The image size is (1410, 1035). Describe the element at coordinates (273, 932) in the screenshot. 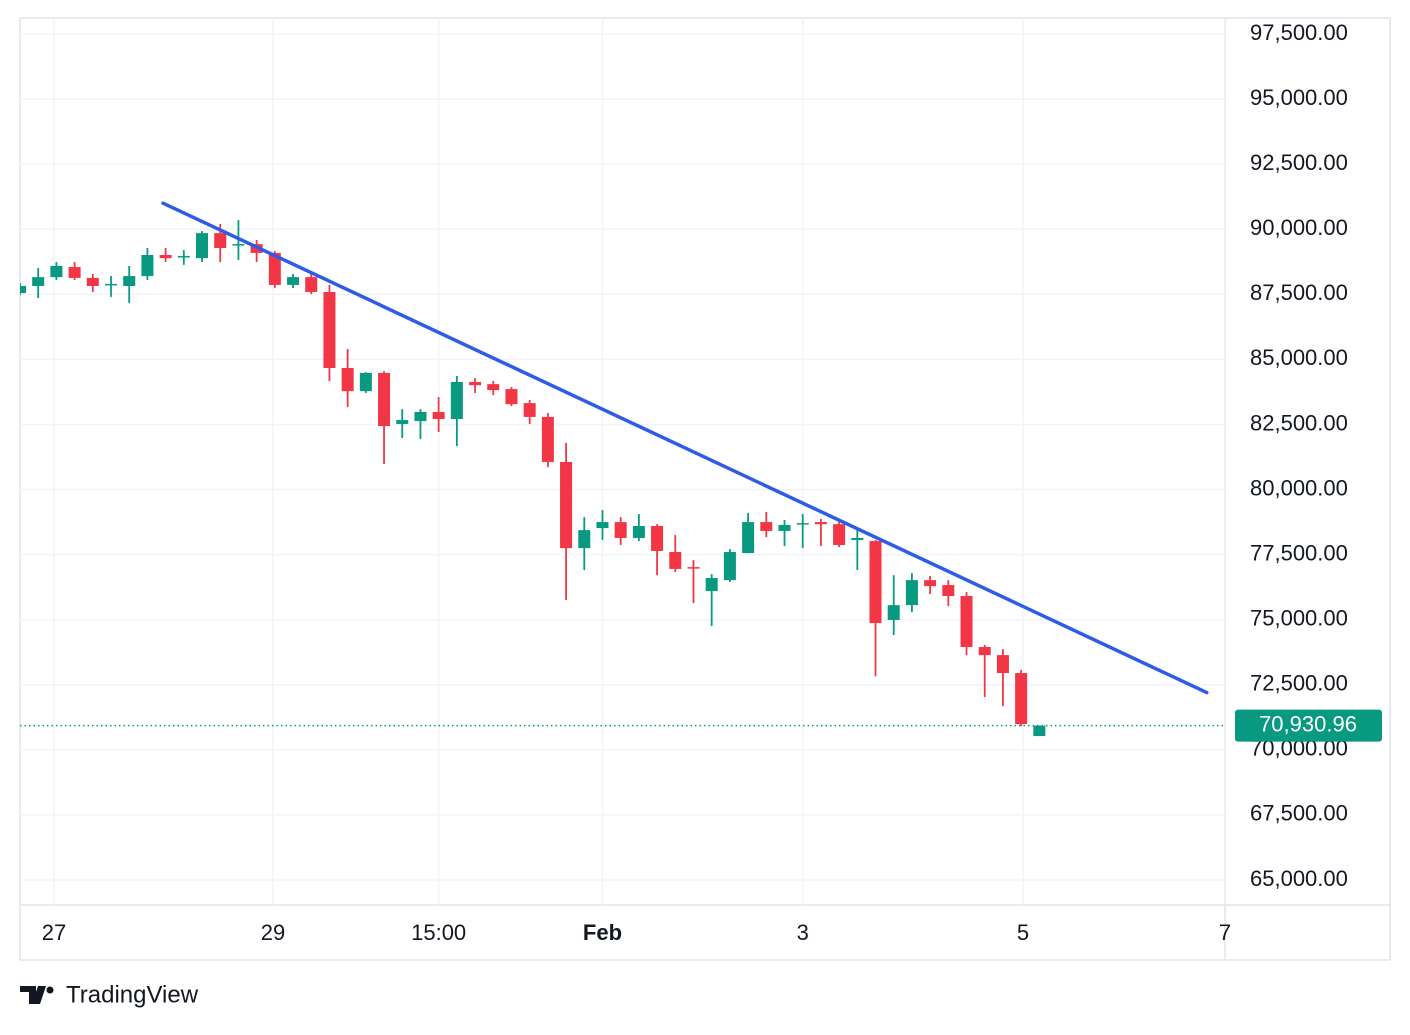

I see `x-tick-label: 29` at that location.